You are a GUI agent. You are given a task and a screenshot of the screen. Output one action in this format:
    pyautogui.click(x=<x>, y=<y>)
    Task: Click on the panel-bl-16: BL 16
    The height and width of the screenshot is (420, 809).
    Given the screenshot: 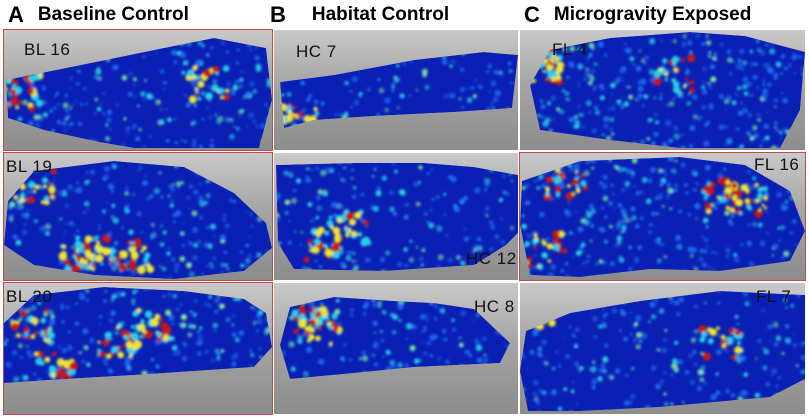 What is the action you would take?
    pyautogui.click(x=138, y=90)
    